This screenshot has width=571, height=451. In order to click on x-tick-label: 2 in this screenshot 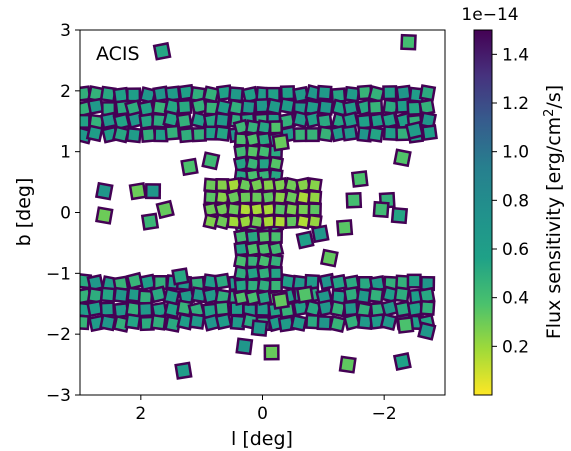, I will do `click(140, 414)`.